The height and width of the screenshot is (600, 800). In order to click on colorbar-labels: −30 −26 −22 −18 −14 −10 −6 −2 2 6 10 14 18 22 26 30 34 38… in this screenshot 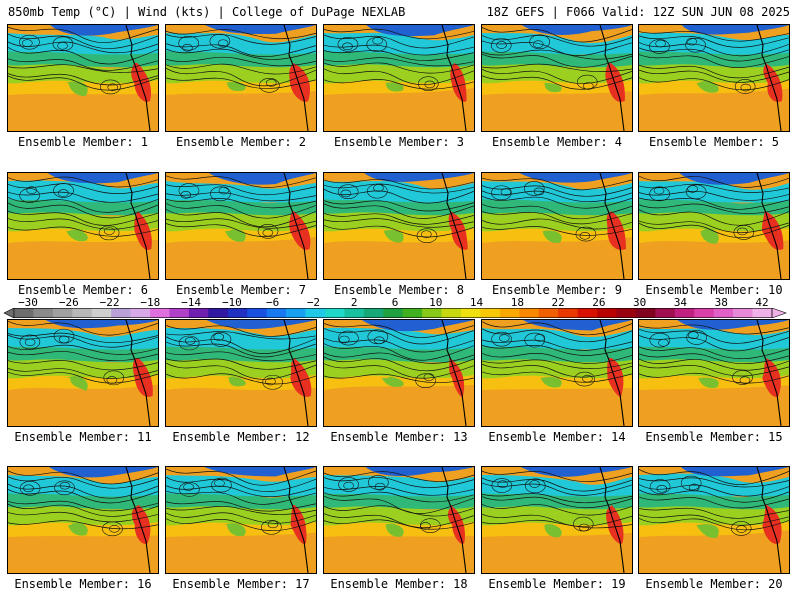, I will do `click(400, 302)`.